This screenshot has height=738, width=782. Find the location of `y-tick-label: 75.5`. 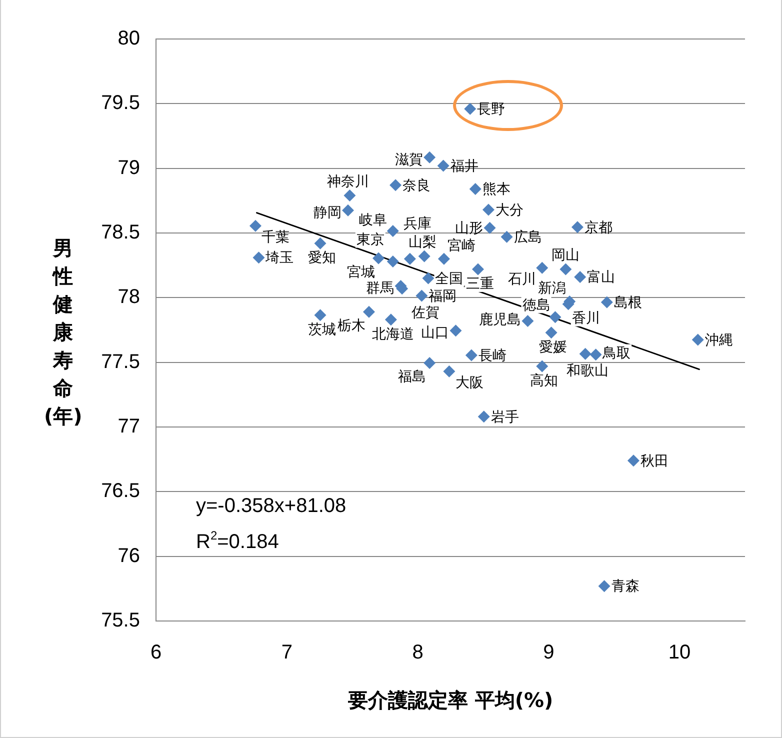

y-tick-label: 75.5 is located at coordinates (120, 621).